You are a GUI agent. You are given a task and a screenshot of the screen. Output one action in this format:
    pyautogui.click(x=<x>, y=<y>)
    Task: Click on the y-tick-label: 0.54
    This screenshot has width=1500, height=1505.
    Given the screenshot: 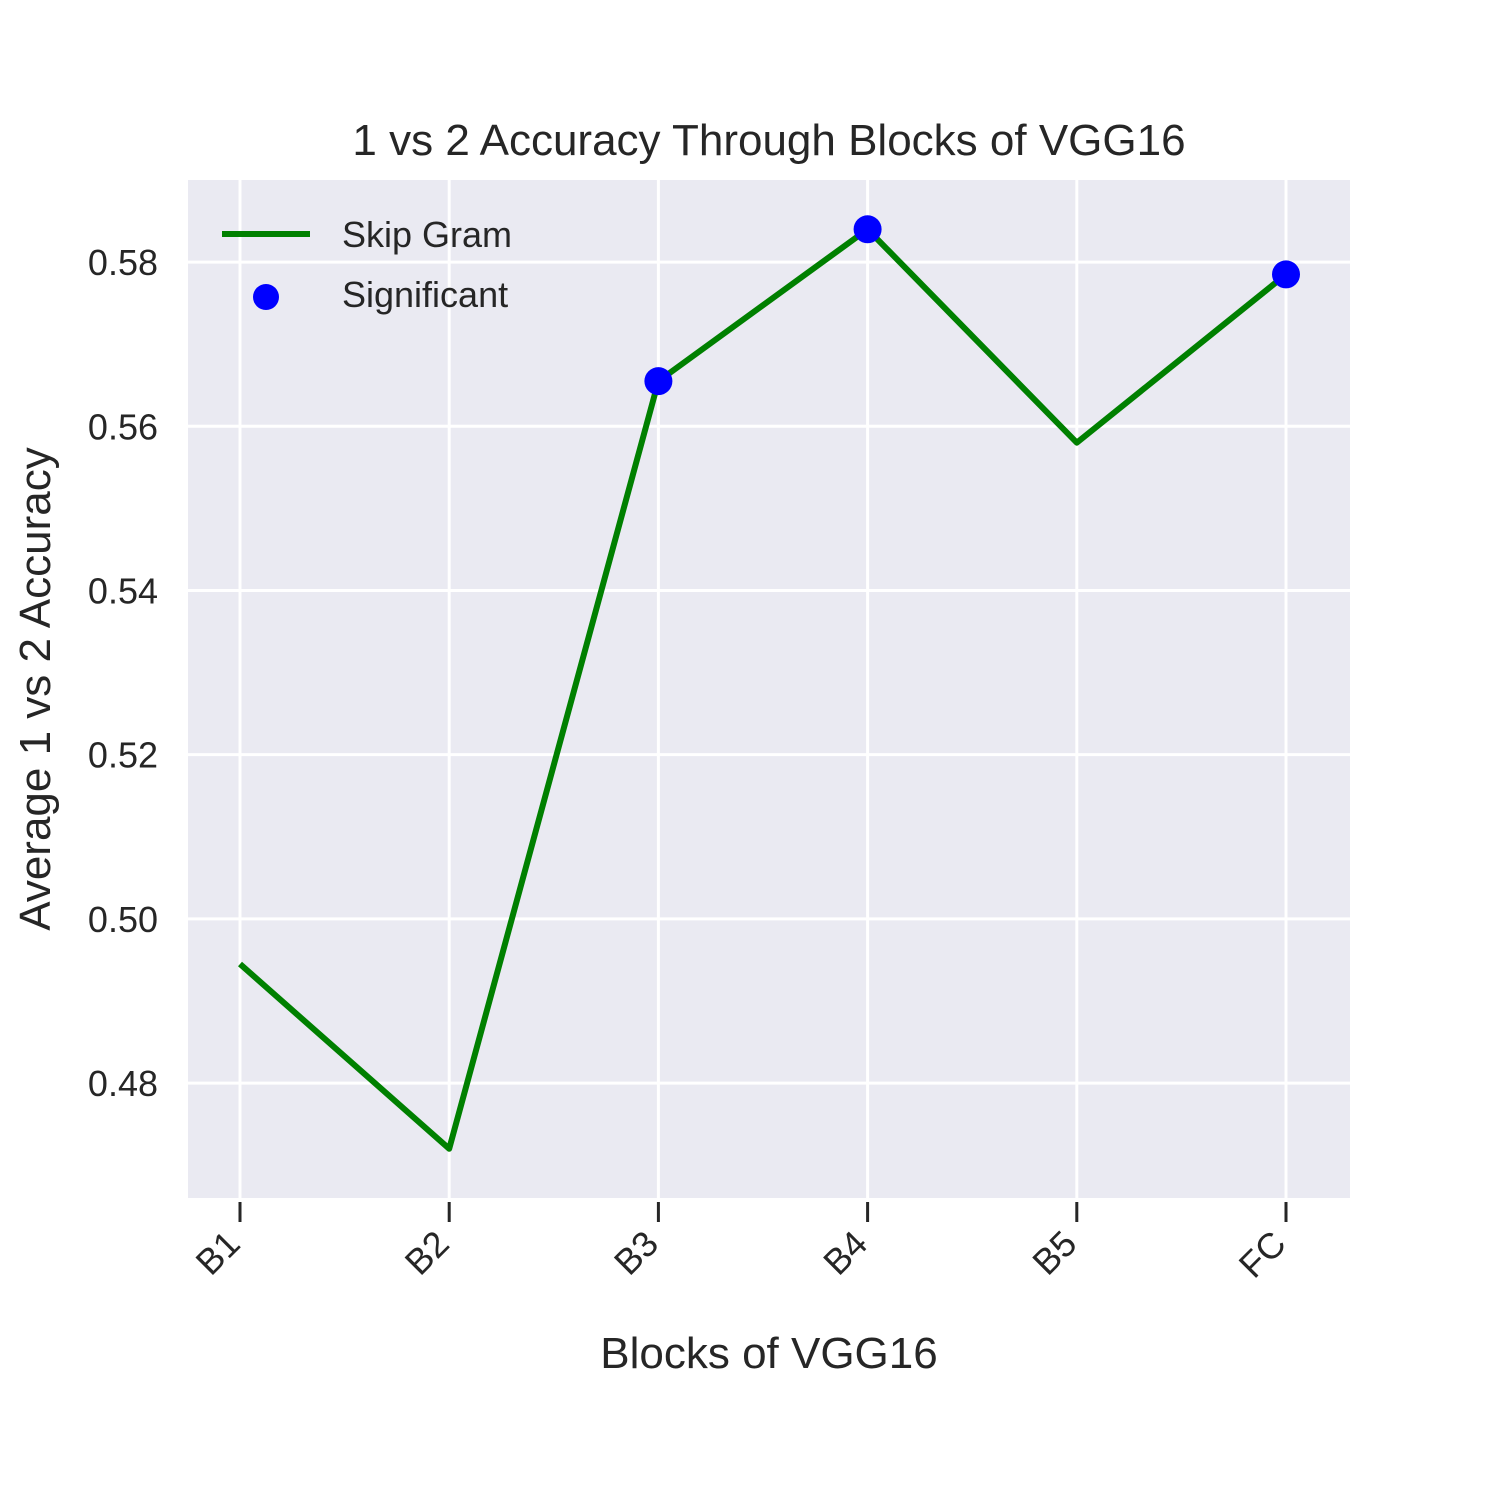 What is the action you would take?
    pyautogui.click(x=123, y=590)
    